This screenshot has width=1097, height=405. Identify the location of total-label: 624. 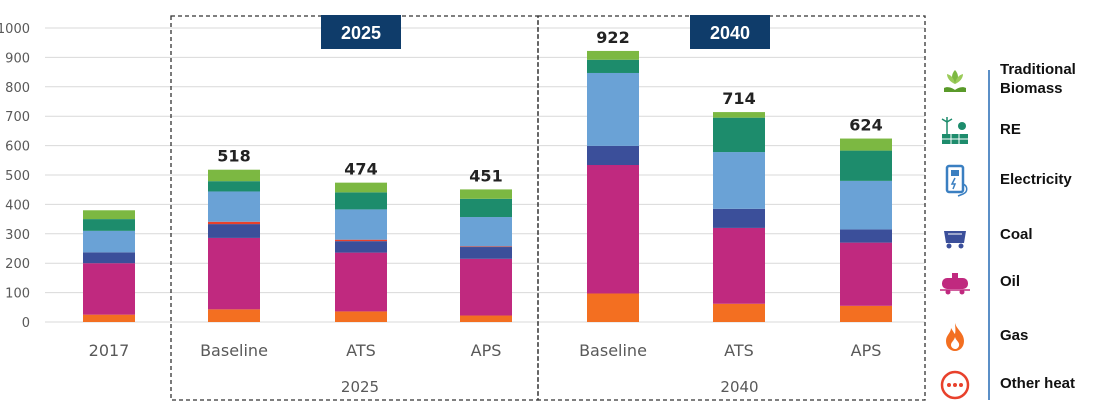
(865, 125).